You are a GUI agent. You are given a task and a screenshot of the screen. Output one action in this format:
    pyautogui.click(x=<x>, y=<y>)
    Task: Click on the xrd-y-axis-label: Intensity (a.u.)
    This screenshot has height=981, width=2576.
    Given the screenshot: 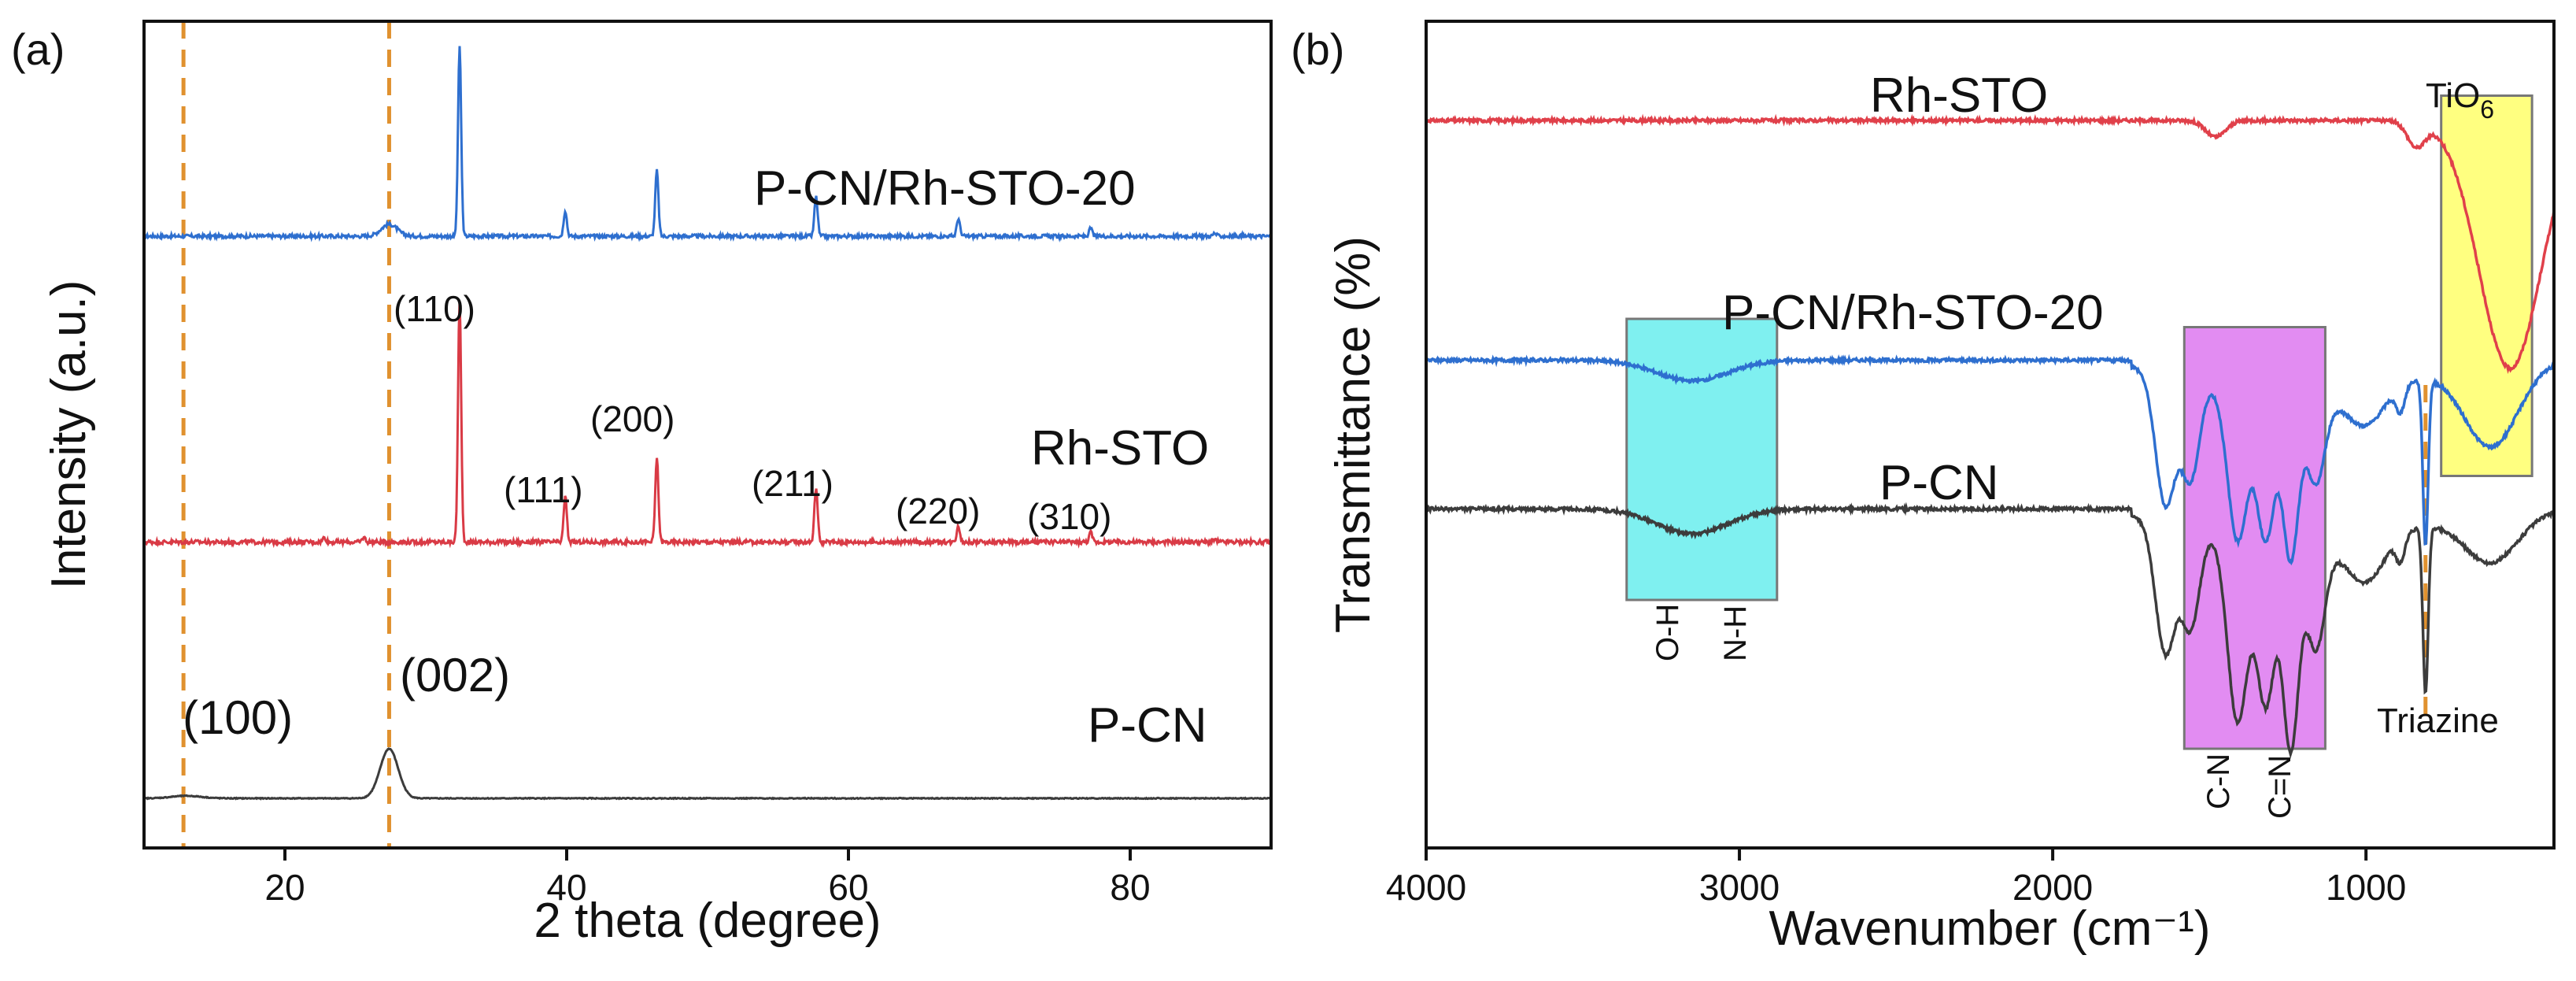 What is the action you would take?
    pyautogui.click(x=69, y=435)
    